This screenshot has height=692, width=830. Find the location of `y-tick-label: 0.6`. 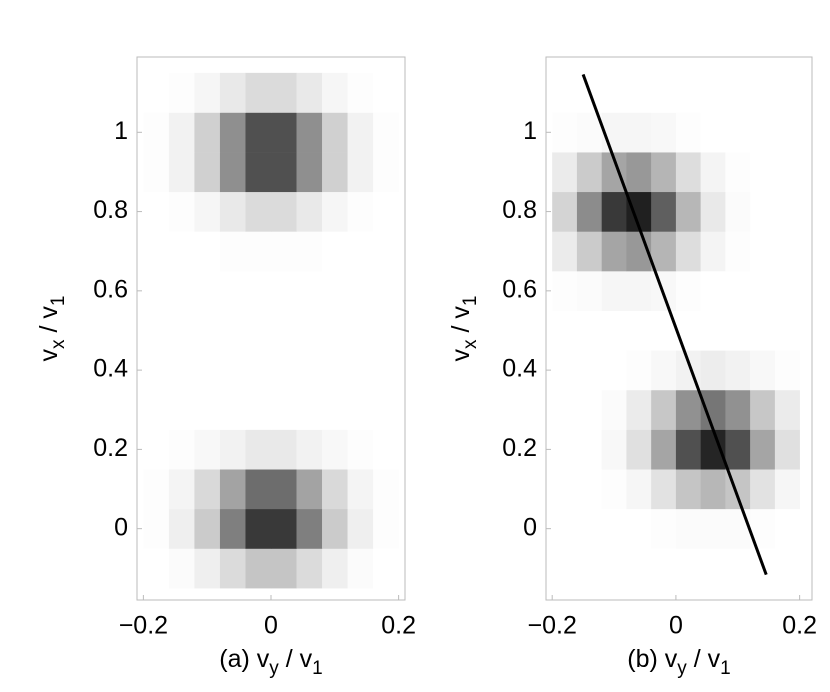

y-tick-label: 0.6 is located at coordinates (110, 289).